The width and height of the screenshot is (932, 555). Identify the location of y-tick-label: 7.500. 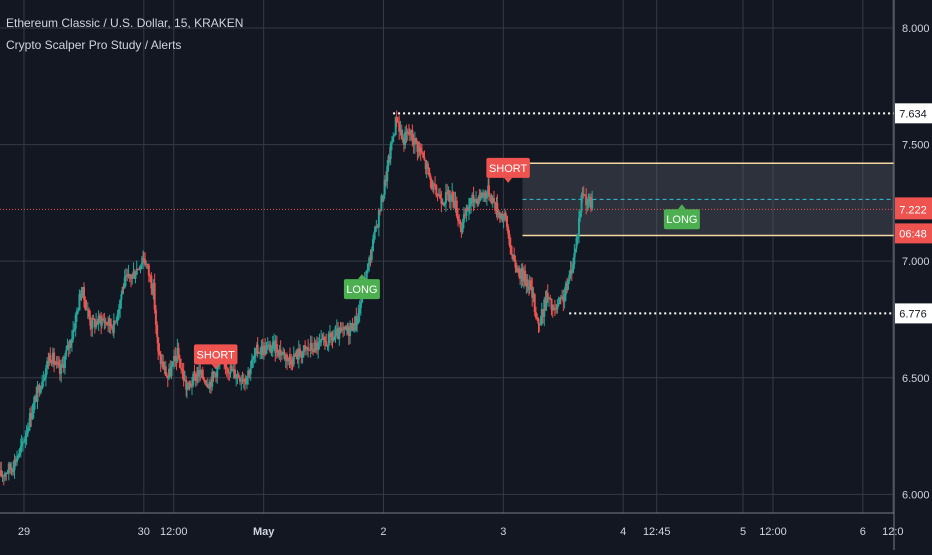
(916, 146).